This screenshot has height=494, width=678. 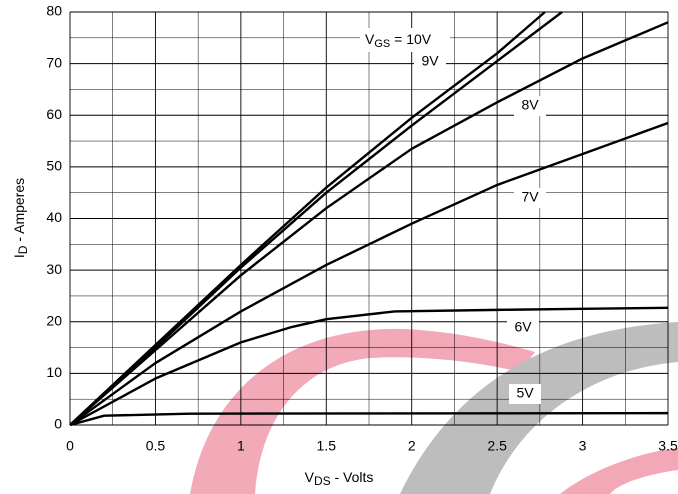 I want to click on y-tick-label: 40, so click(x=54, y=217).